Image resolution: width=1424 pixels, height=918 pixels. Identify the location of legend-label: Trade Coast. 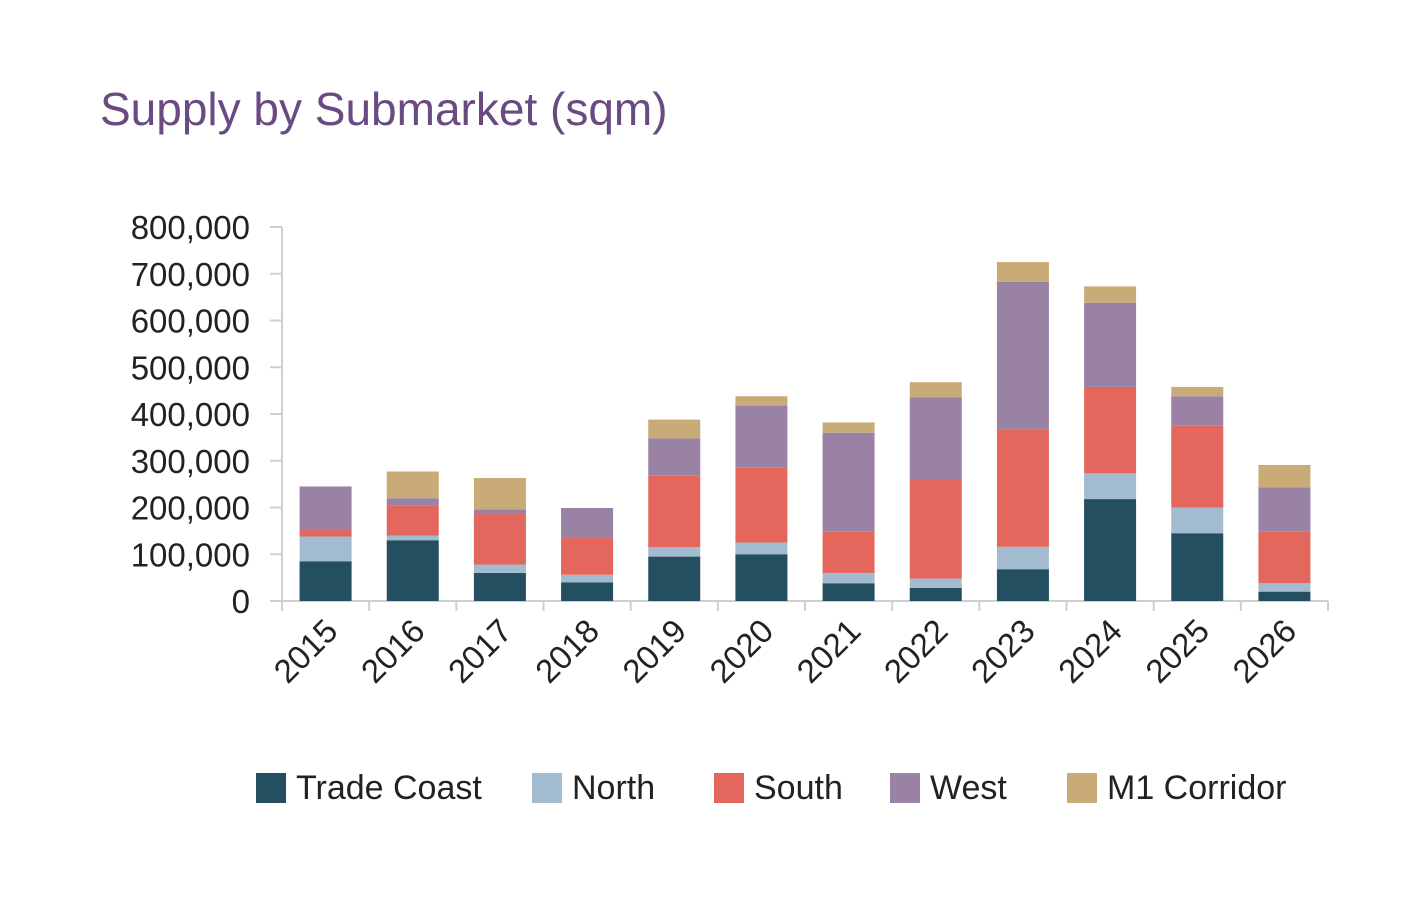
(389, 787).